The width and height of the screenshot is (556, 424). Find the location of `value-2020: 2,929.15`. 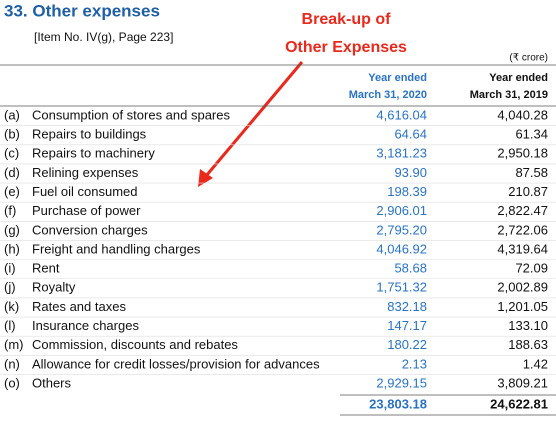

value-2020: 2,929.15 is located at coordinates (401, 382).